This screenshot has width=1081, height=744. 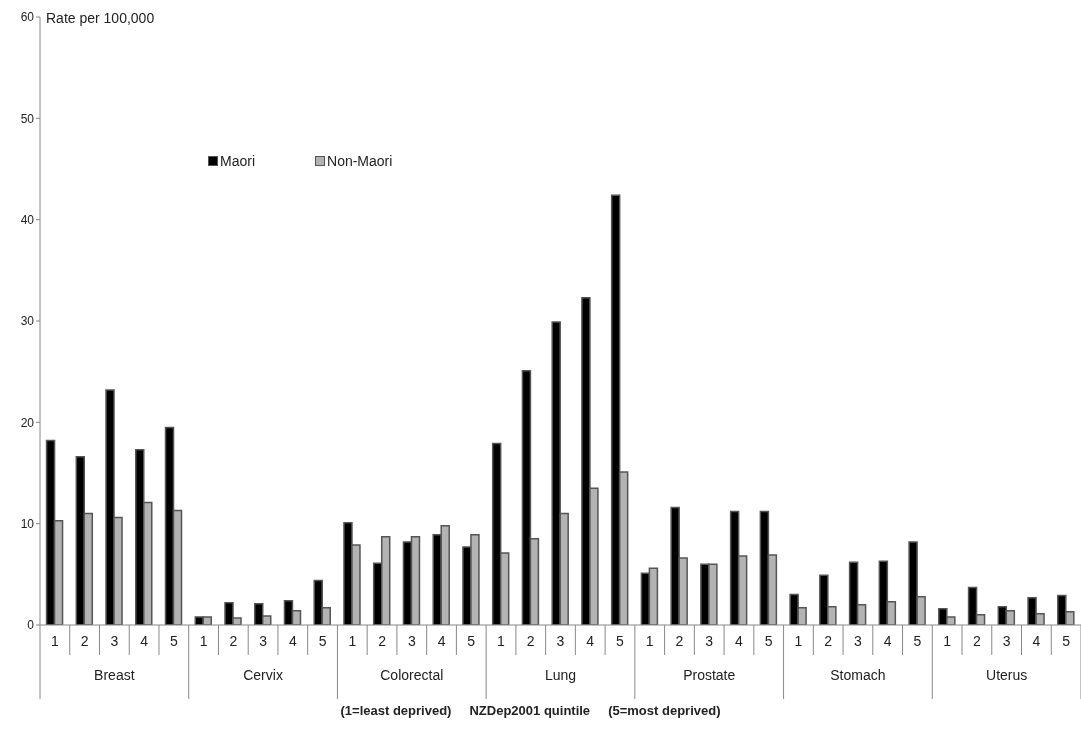 I want to click on y-tick-label: 20, so click(x=27, y=422).